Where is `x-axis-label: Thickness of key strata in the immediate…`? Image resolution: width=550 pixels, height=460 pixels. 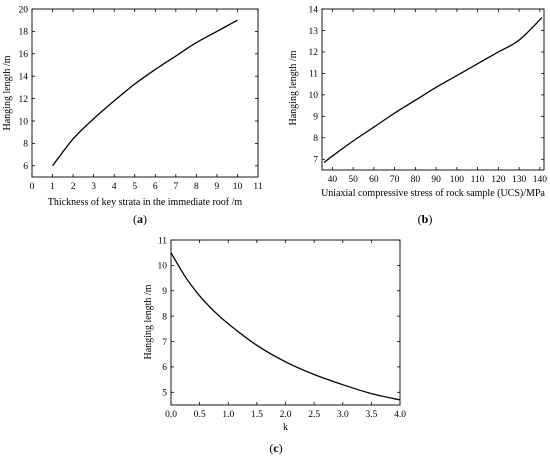 x-axis-label: Thickness of key strata in the immediate… is located at coordinates (145, 202).